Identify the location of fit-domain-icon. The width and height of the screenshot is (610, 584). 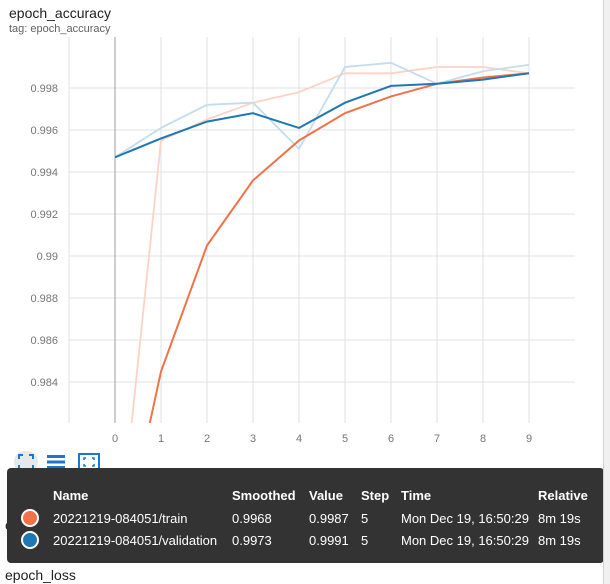
(26, 462).